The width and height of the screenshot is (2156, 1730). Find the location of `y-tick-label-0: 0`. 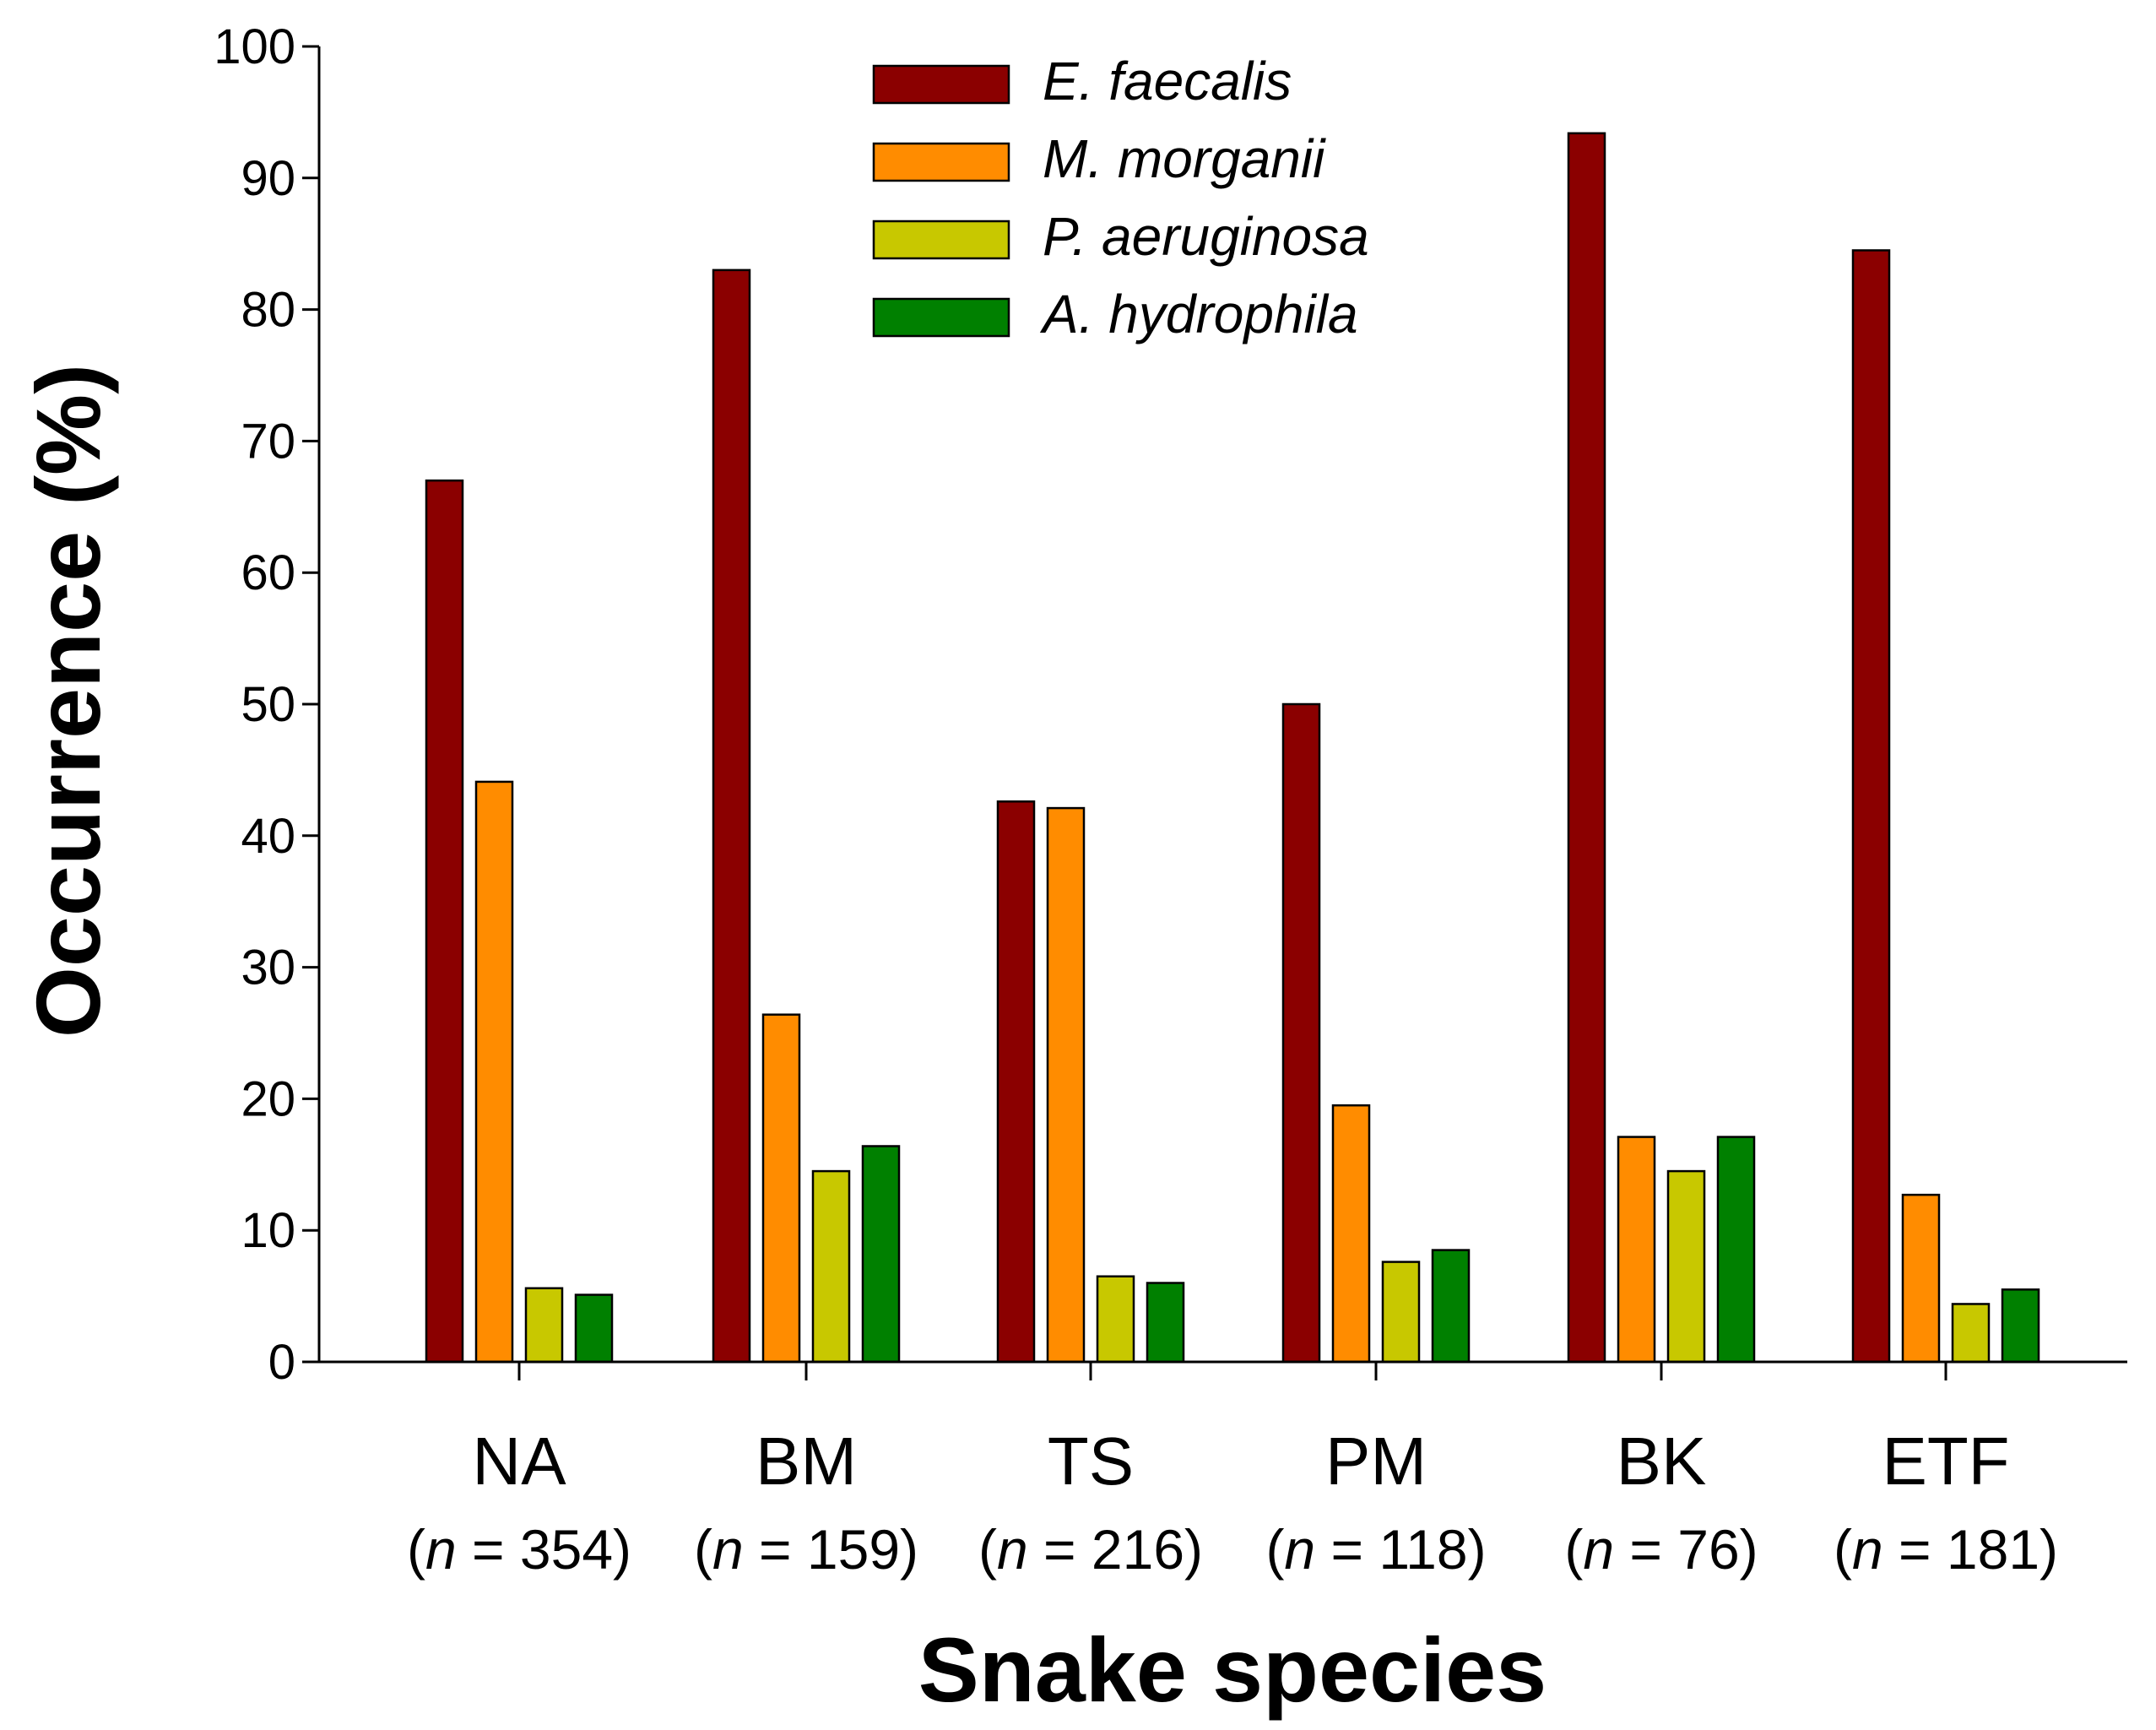

y-tick-label-0: 0 is located at coordinates (281, 1362).